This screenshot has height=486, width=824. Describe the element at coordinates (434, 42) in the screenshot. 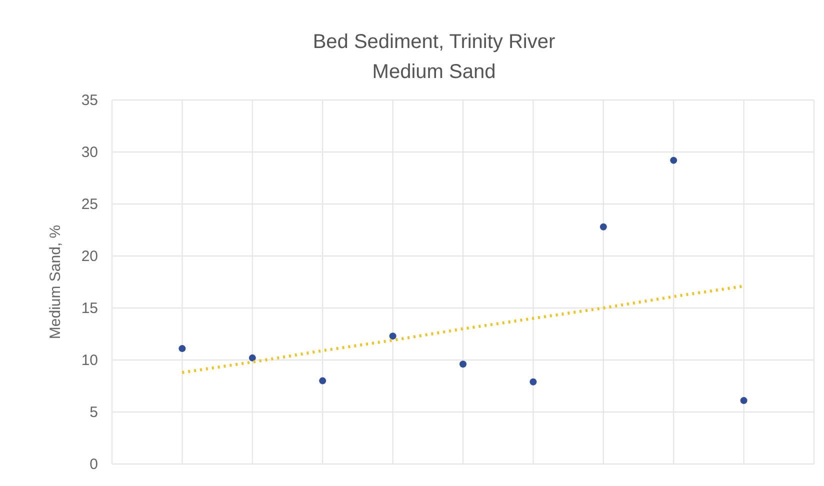

I see `chart-title: Bed Sediment, Trinity River` at that location.